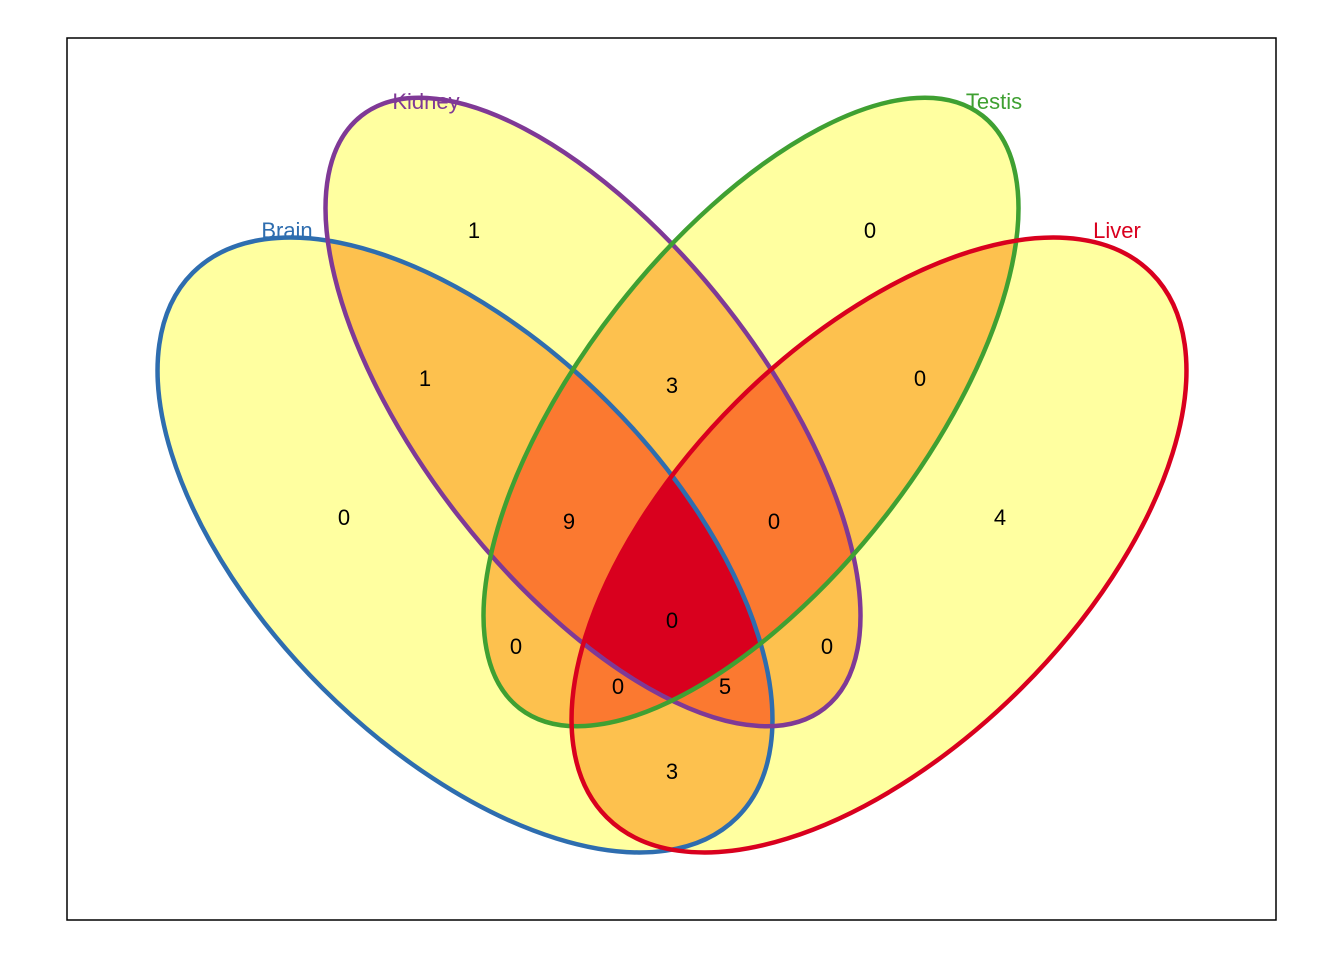 This screenshot has width=1344, height=960. What do you see at coordinates (425, 101) in the screenshot?
I see `kidney-label: Kidney` at bounding box center [425, 101].